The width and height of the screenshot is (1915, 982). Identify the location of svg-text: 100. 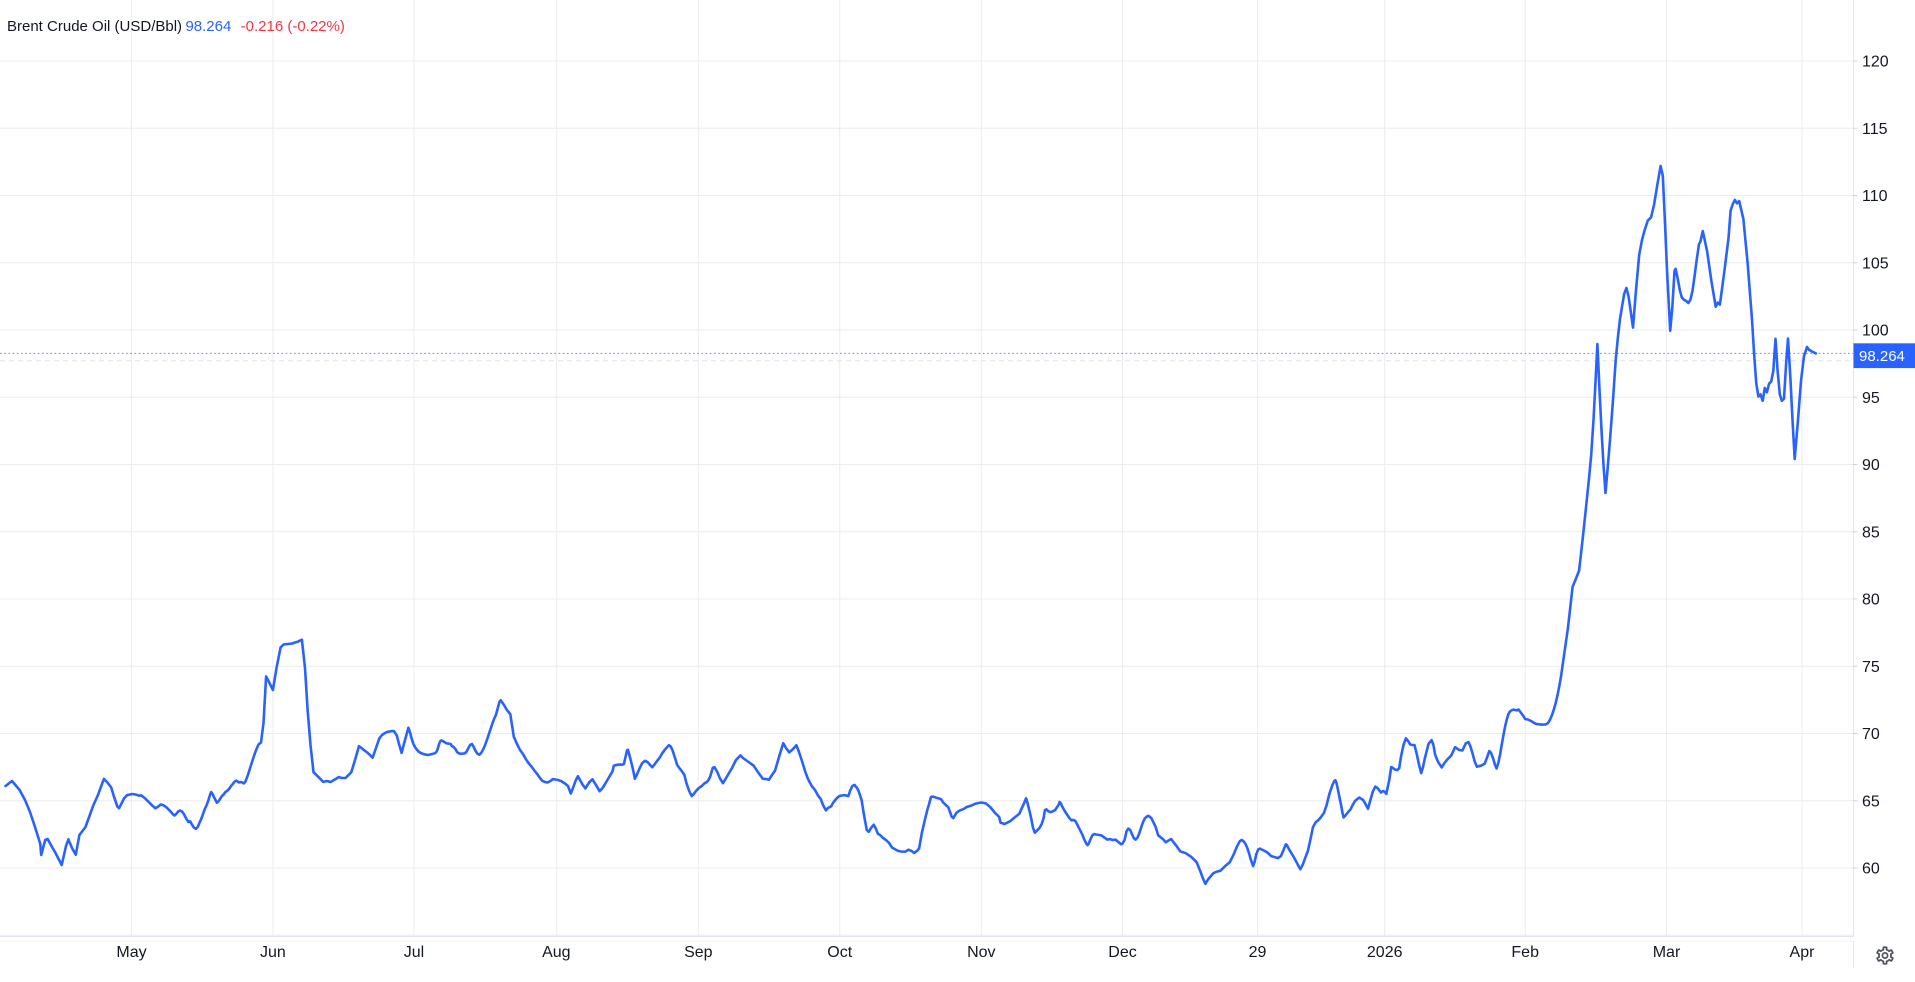
(1875, 331).